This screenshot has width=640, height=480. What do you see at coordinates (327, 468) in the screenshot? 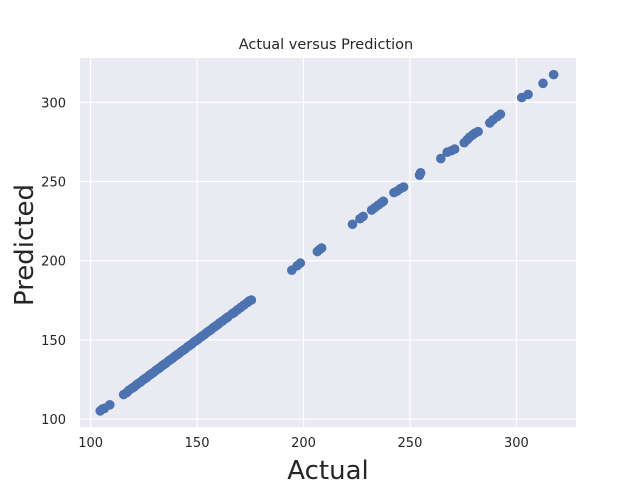
I see `x-axis-label: Actual` at bounding box center [327, 468].